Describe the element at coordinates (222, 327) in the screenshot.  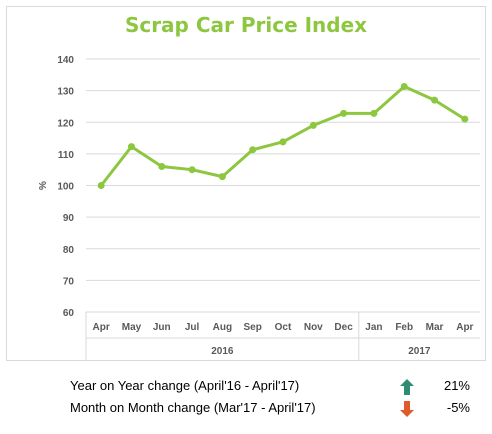
I see `x-tick-label: Aug` at that location.